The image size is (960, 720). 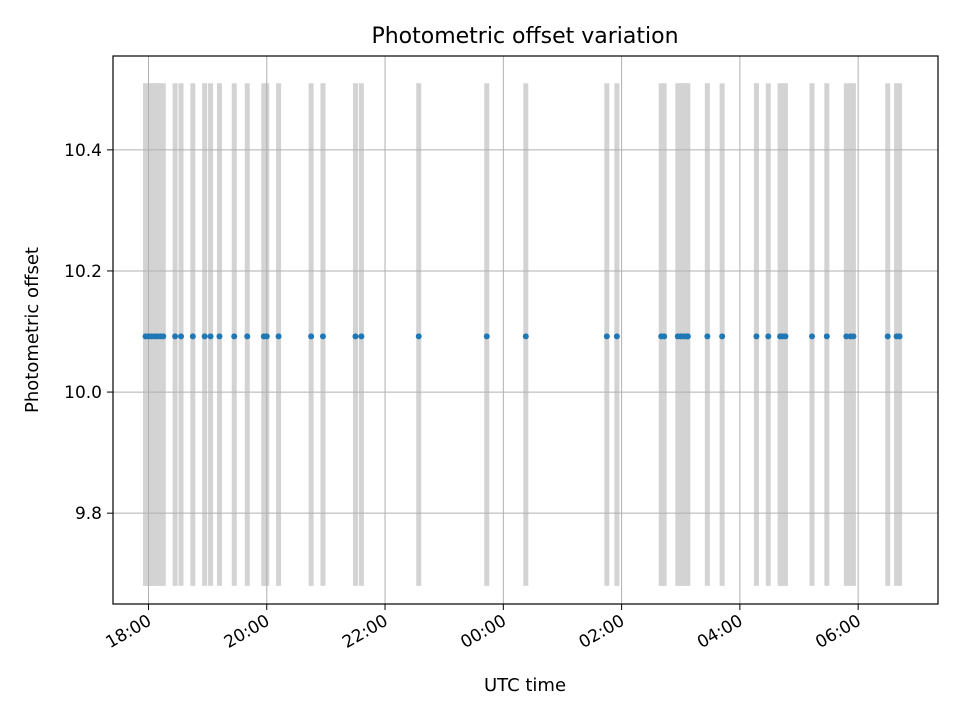 What do you see at coordinates (83, 272) in the screenshot?
I see `y-tick-label: 10.2` at bounding box center [83, 272].